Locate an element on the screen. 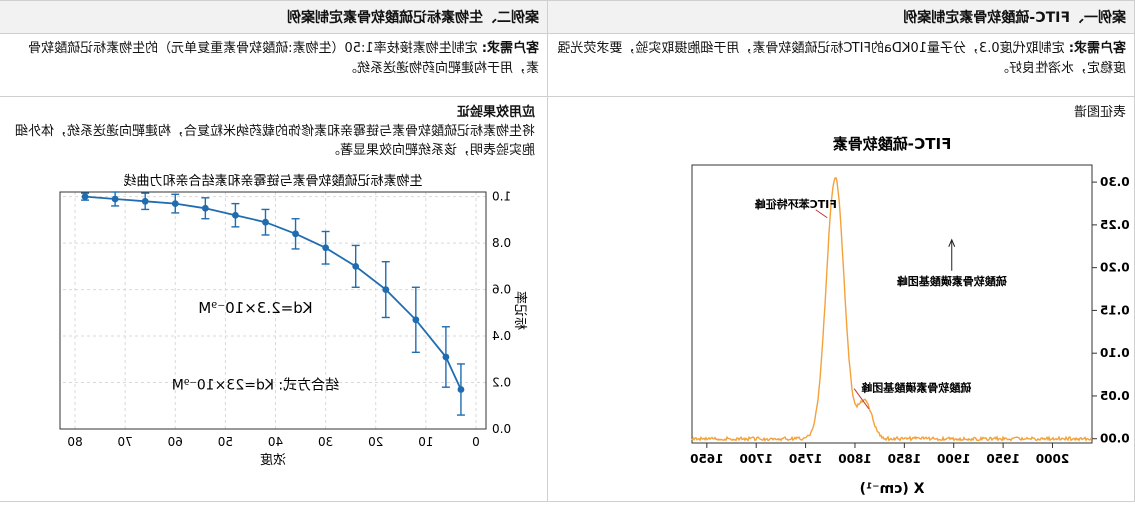 This screenshot has width=1135, height=511. ftir-x-tick-label: 1700 is located at coordinates (755, 459).